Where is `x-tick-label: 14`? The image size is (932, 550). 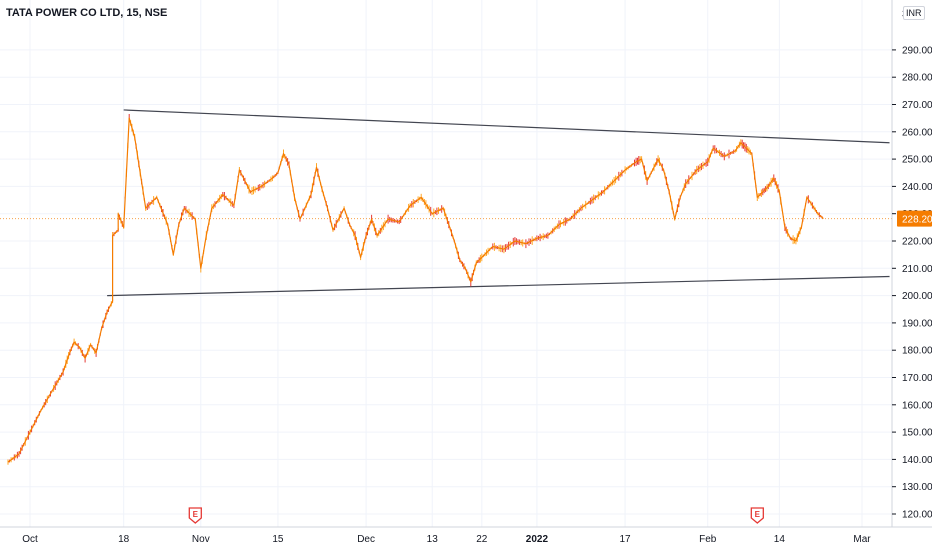 x-tick-label: 14 is located at coordinates (780, 539).